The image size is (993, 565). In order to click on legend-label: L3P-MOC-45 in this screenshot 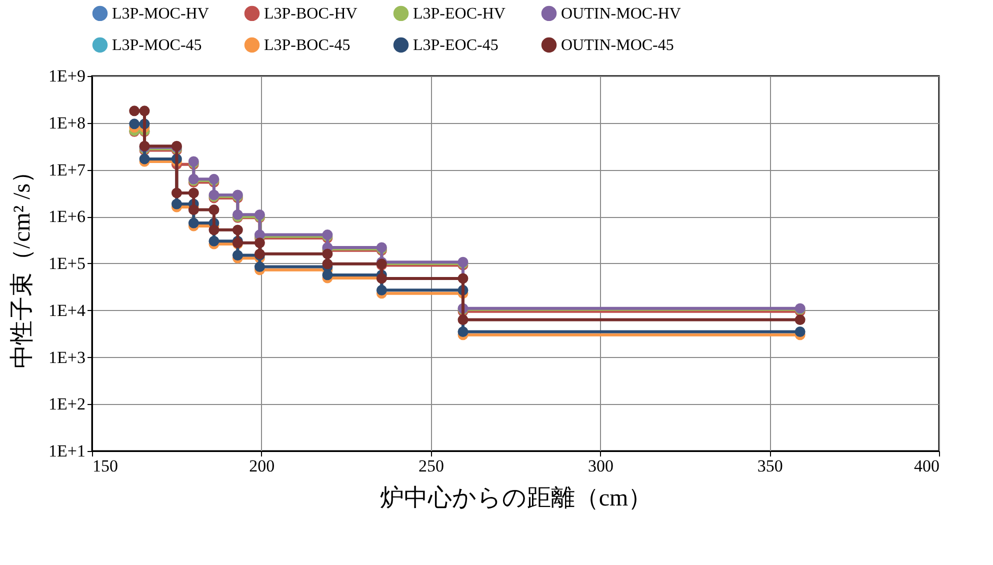, I will do `click(157, 45)`.